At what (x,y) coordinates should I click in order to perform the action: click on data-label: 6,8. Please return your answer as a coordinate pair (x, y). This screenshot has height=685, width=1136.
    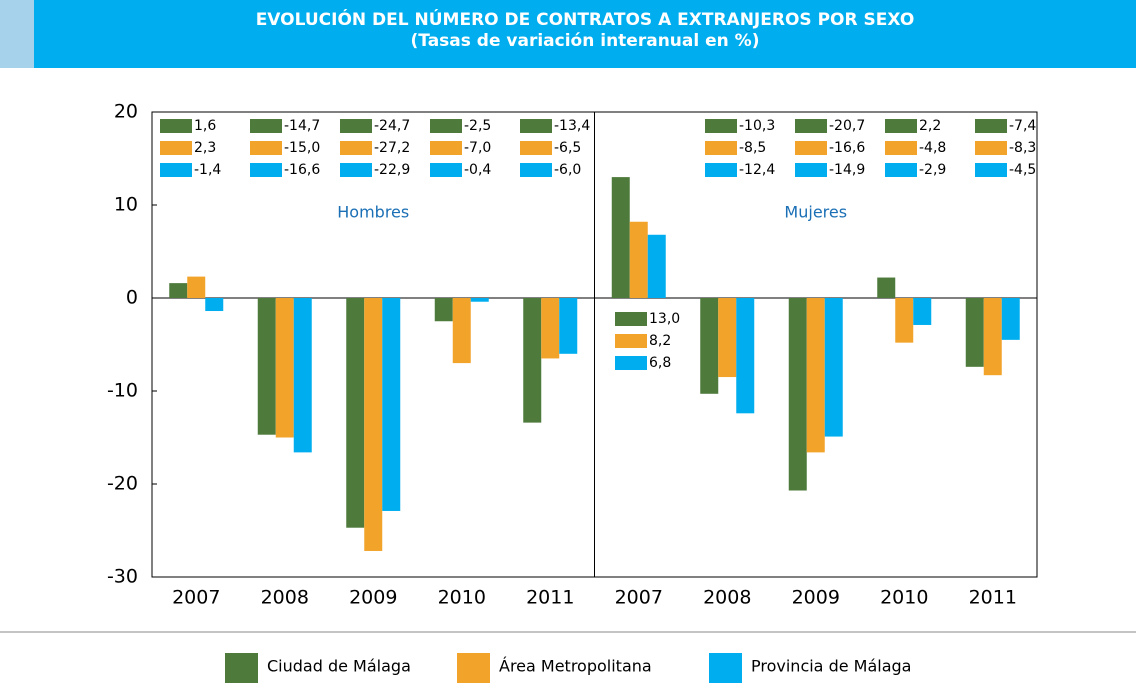
    Looking at the image, I should click on (660, 363).